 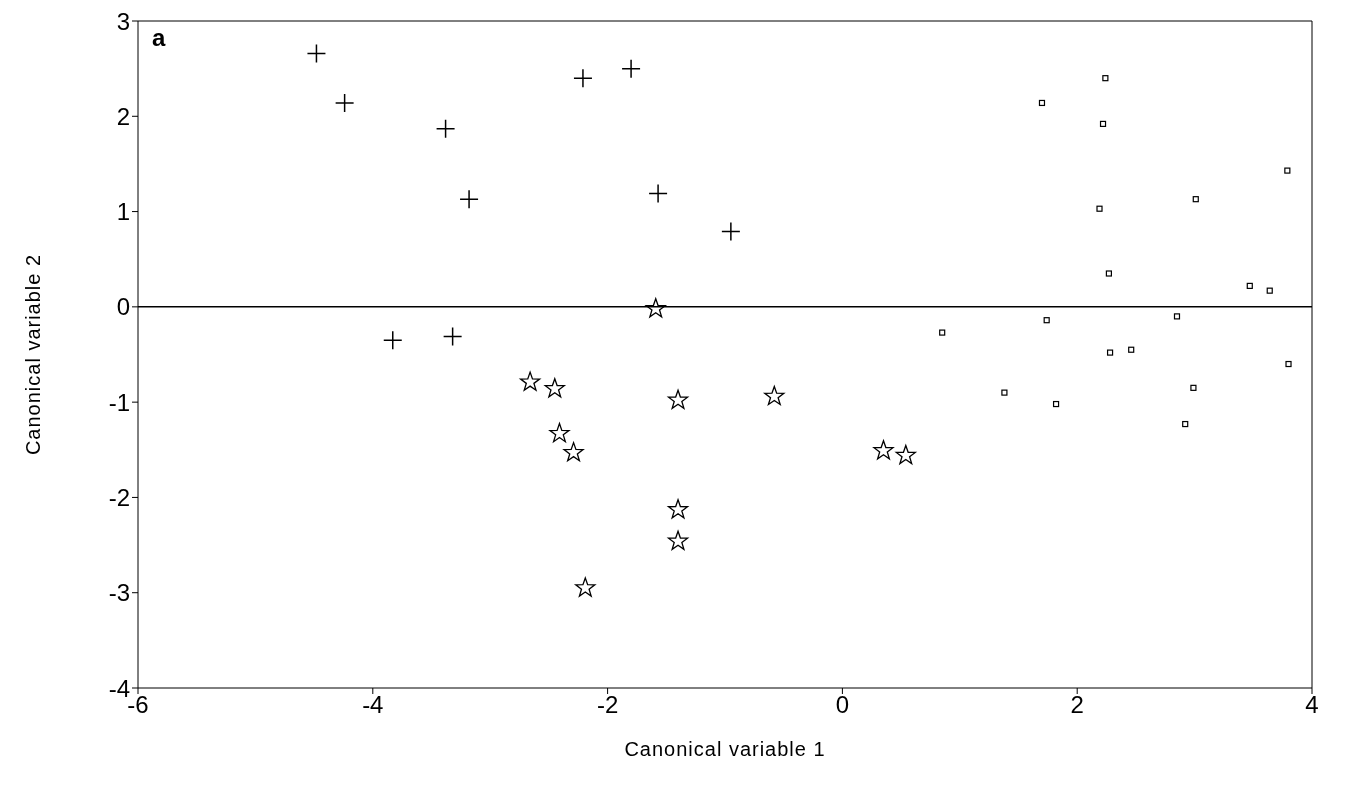 What do you see at coordinates (123, 116) in the screenshot?
I see `y-tick-label: 2` at bounding box center [123, 116].